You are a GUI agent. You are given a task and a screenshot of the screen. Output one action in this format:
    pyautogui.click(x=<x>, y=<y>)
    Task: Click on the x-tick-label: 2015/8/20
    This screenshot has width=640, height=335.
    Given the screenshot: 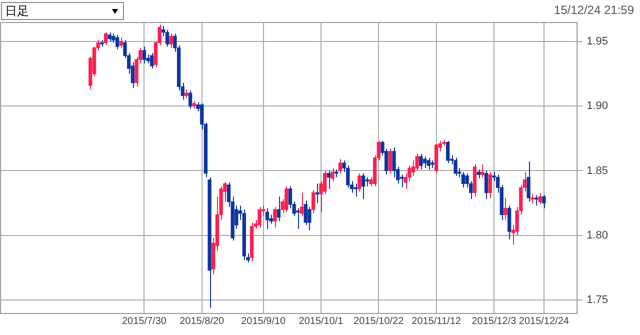 What is the action you would take?
    pyautogui.click(x=202, y=321)
    